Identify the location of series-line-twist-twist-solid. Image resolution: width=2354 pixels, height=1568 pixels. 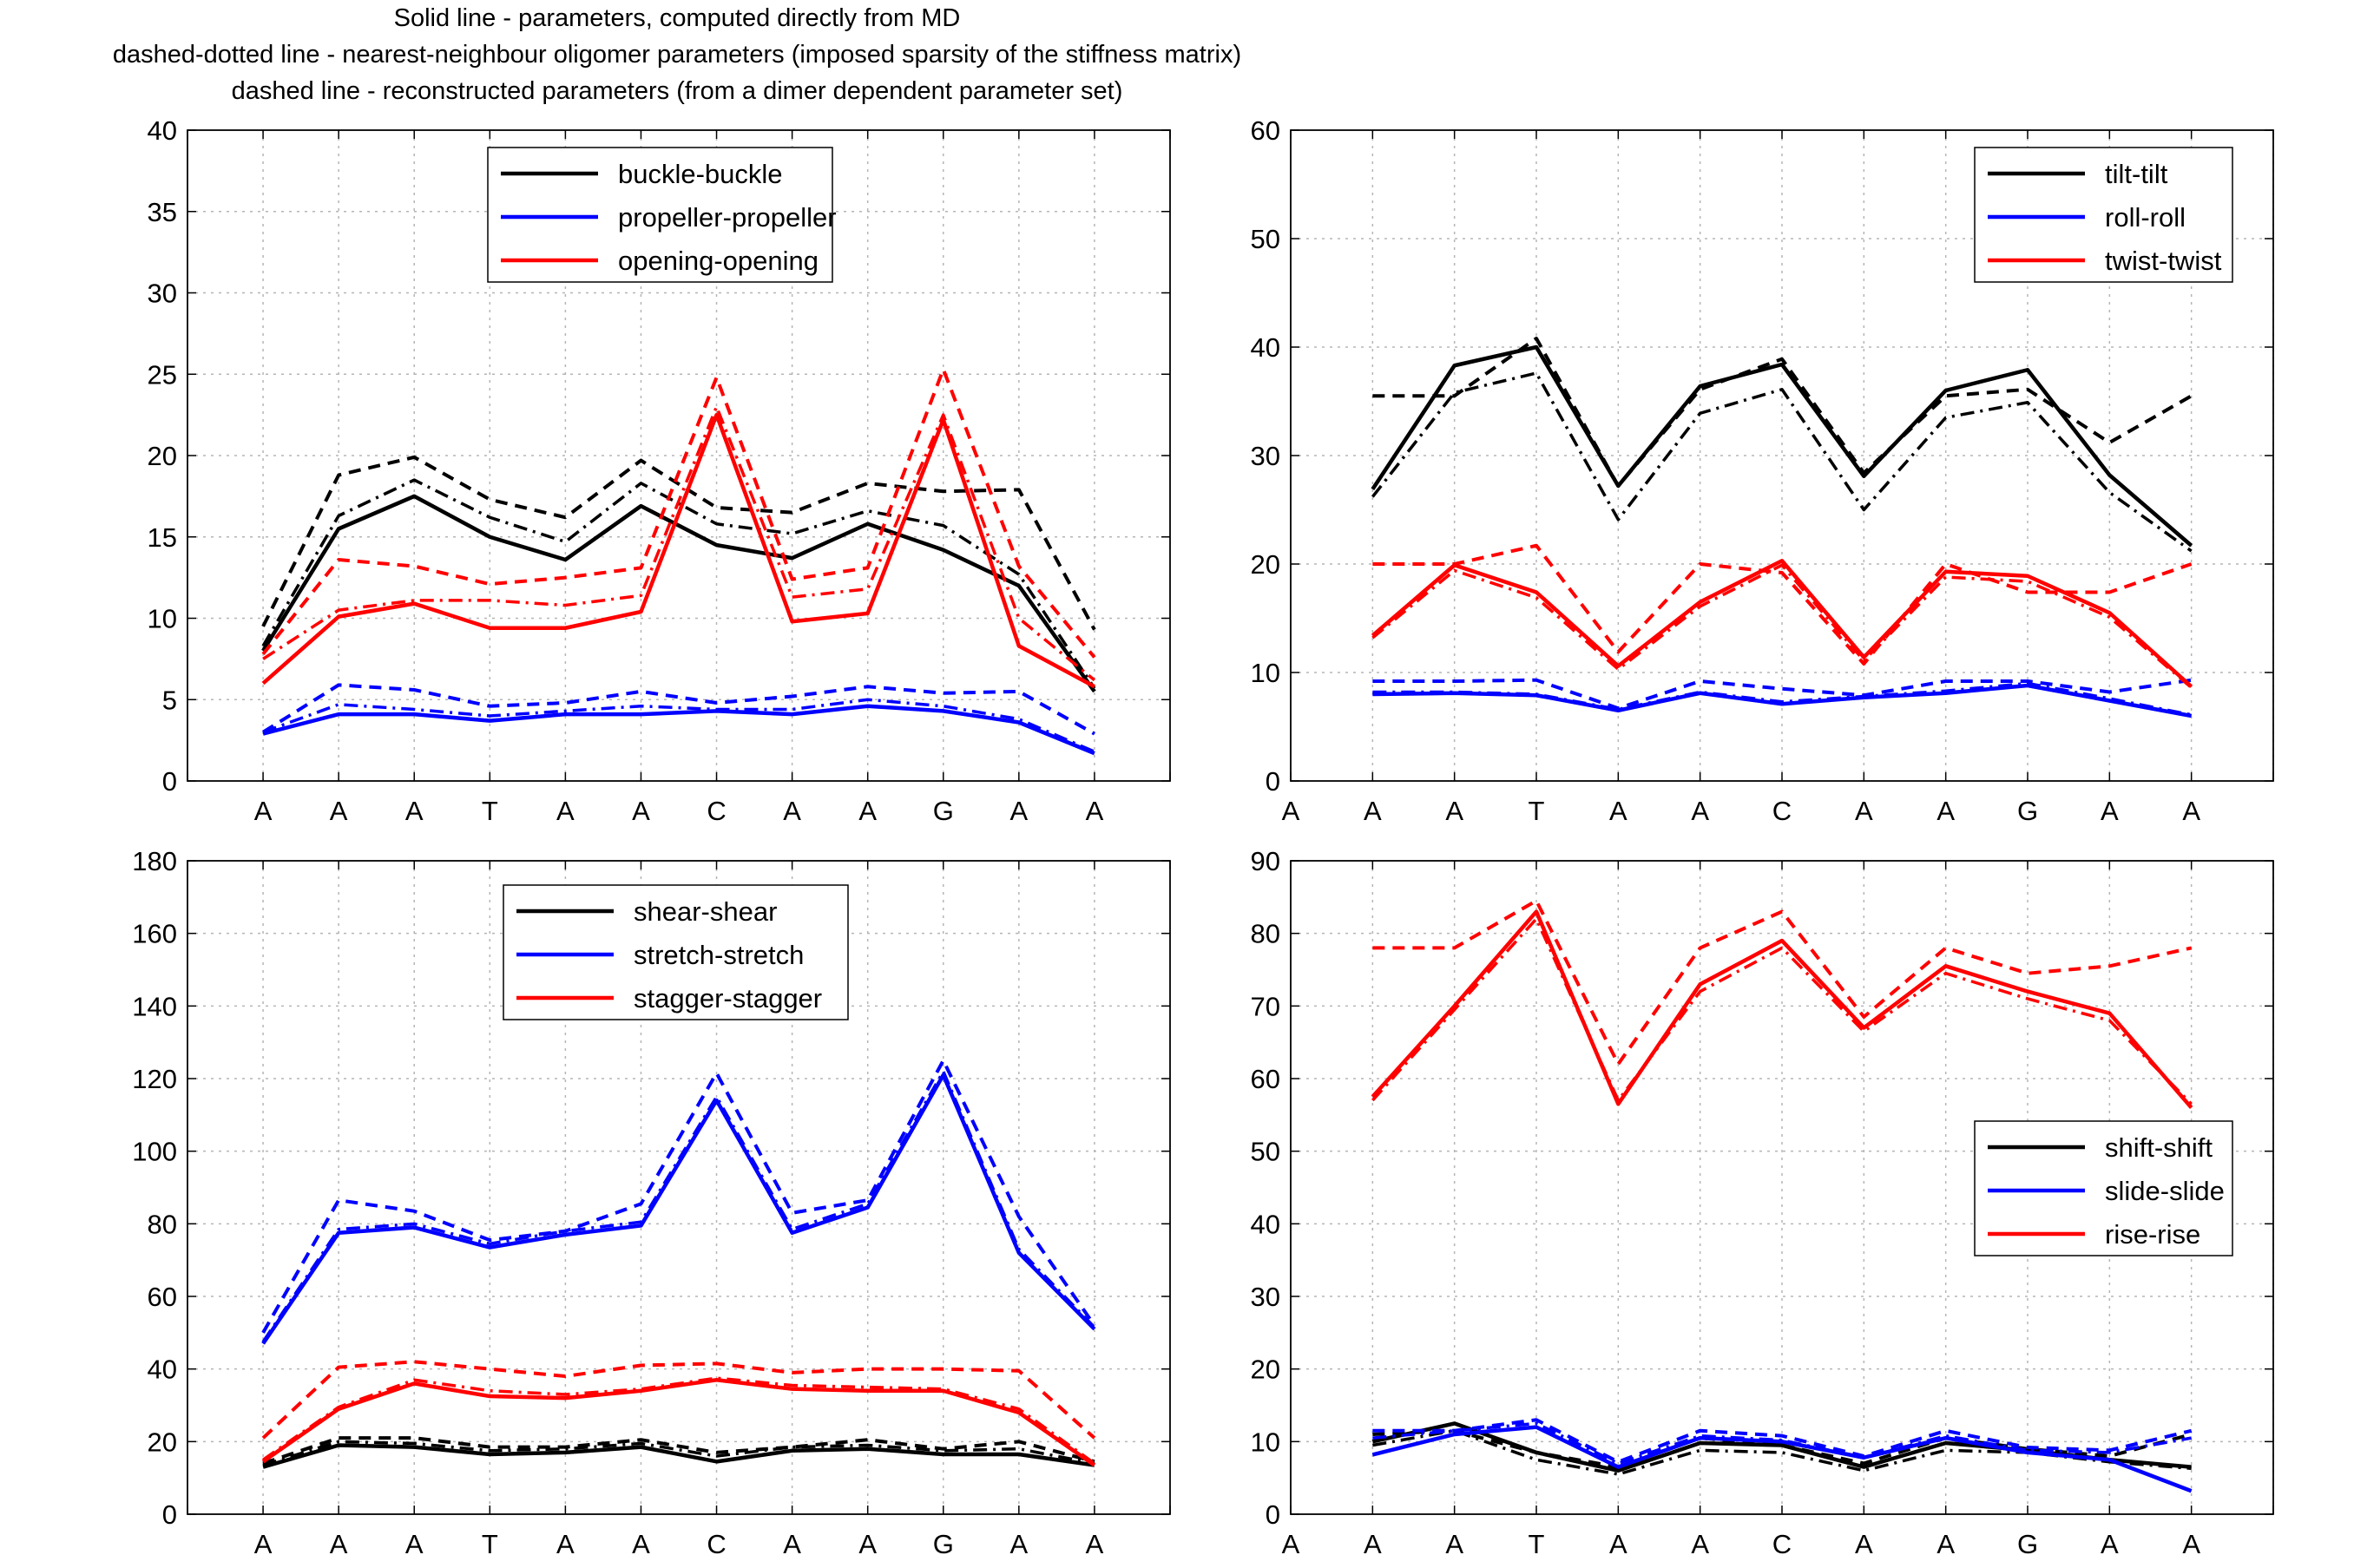
(1782, 623).